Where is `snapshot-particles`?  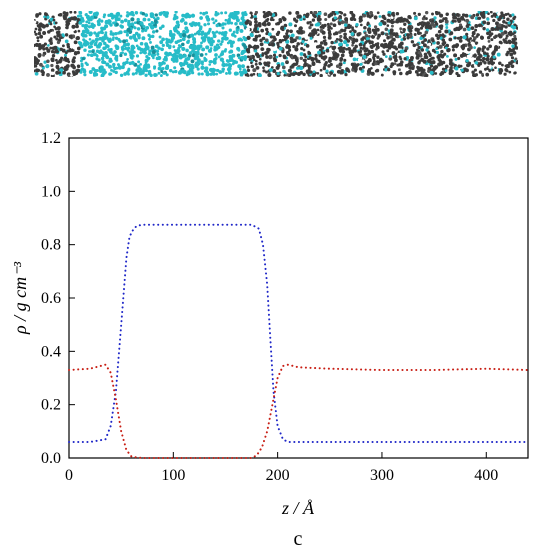 snapshot-particles is located at coordinates (276, 44).